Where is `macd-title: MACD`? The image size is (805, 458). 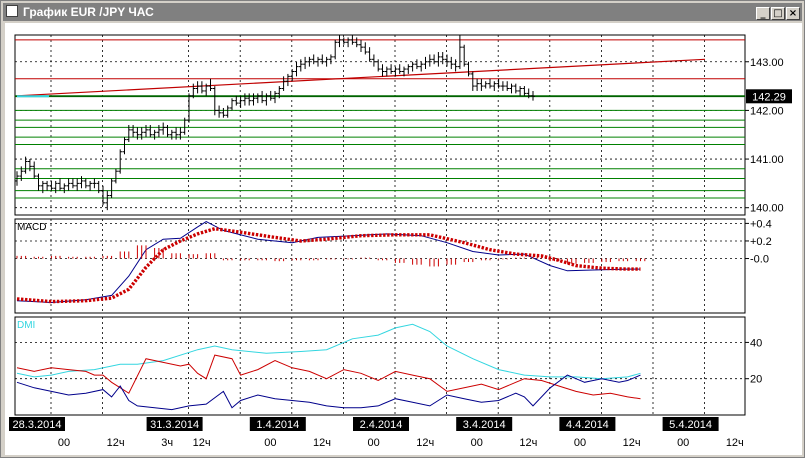 macd-title: MACD is located at coordinates (31, 227).